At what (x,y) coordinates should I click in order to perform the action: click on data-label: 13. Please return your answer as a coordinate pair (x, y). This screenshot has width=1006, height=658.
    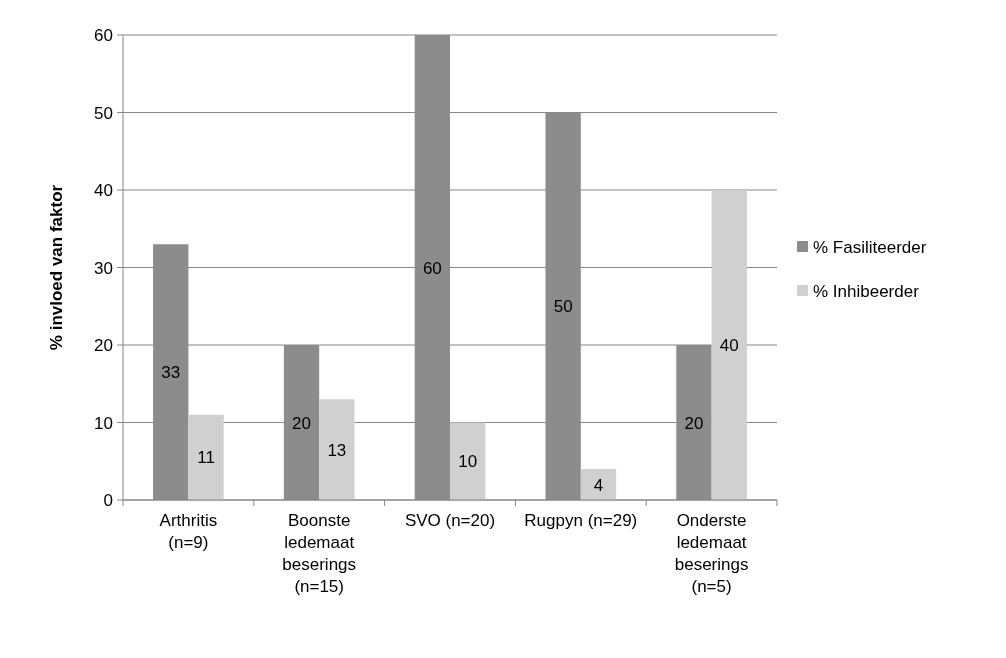
    Looking at the image, I should click on (337, 450).